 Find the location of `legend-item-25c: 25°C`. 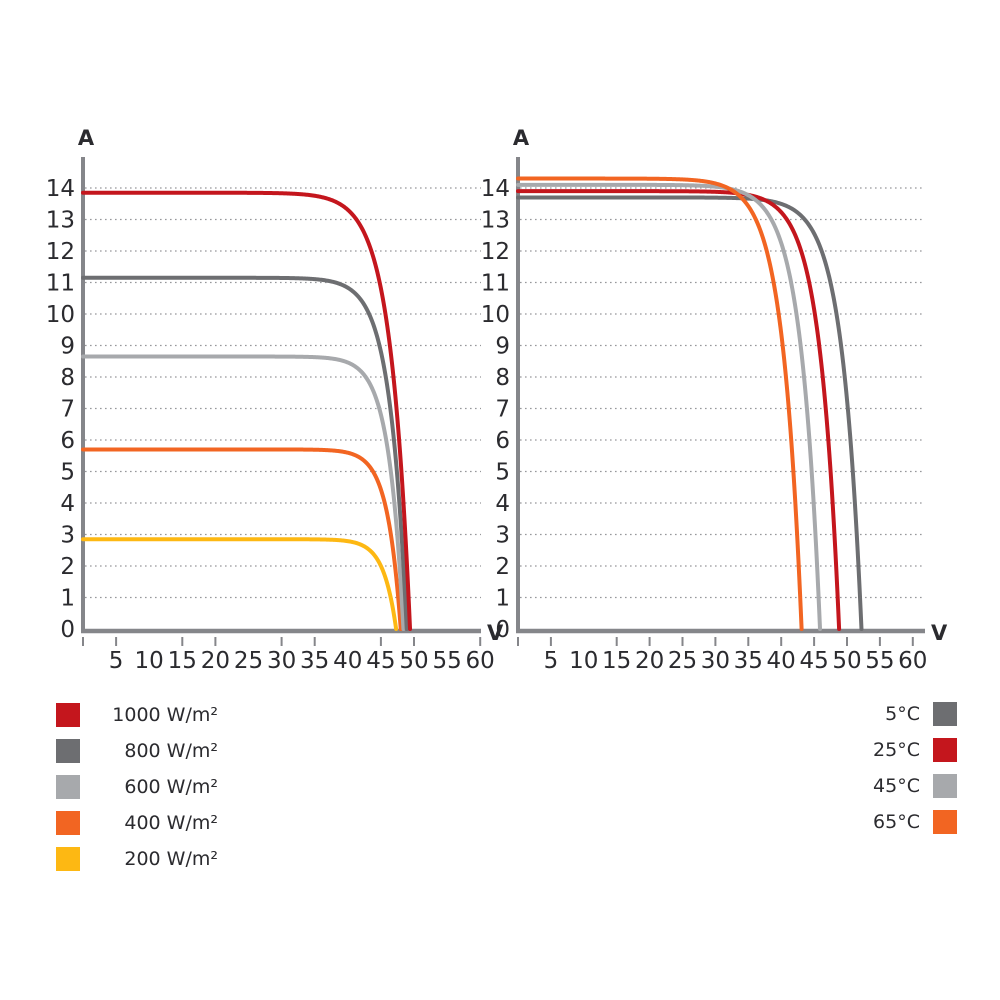

legend-item-25c: 25°C is located at coordinates (873, 750).